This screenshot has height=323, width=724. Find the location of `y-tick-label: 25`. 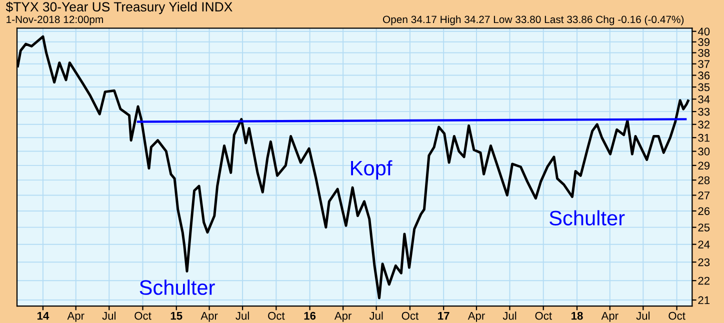

y-tick-label: 25 is located at coordinates (704, 228).